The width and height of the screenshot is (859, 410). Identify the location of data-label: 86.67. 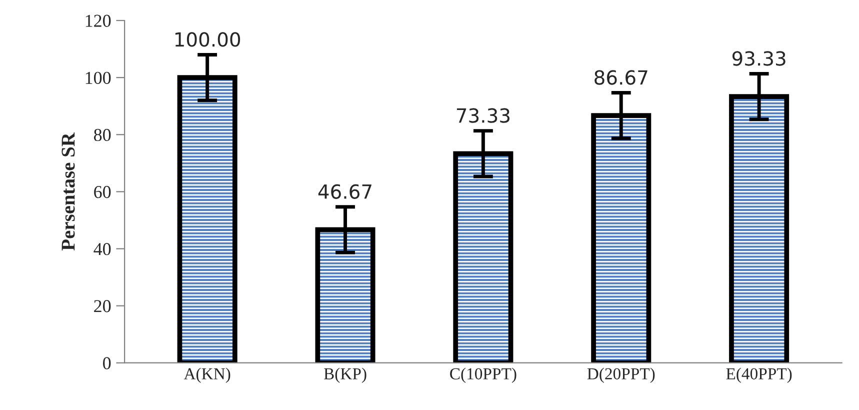
(621, 77).